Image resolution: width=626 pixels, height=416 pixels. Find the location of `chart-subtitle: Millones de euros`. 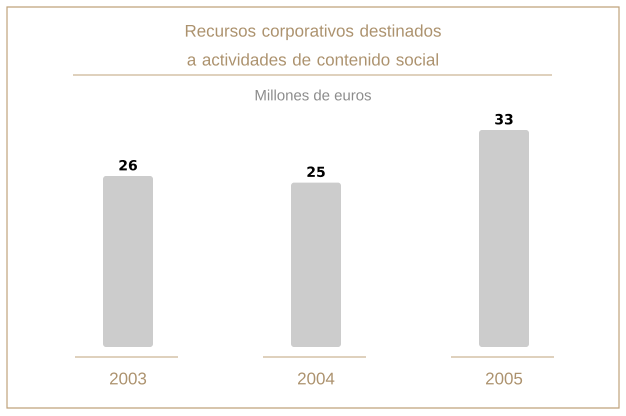

chart-subtitle: Millones de euros is located at coordinates (313, 95).